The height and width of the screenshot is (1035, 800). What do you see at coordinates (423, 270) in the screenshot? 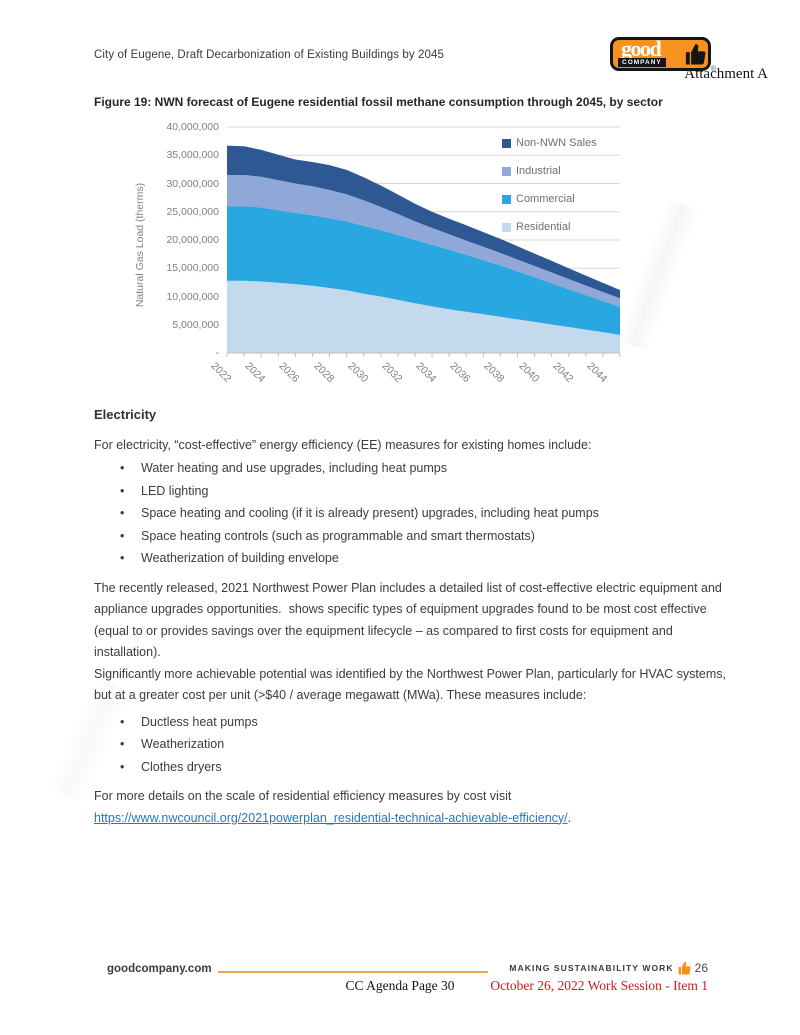
I see `area-band-commercial` at bounding box center [423, 270].